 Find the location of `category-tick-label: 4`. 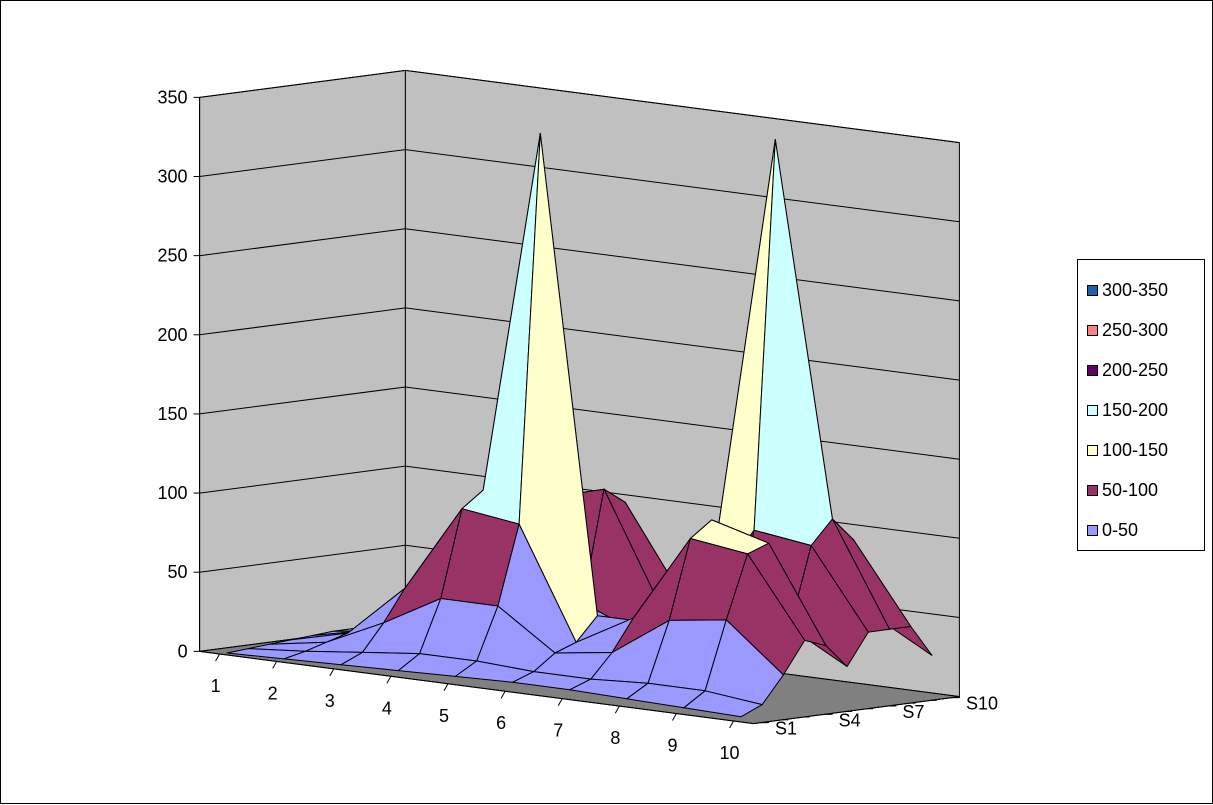

category-tick-label: 4 is located at coordinates (387, 708).